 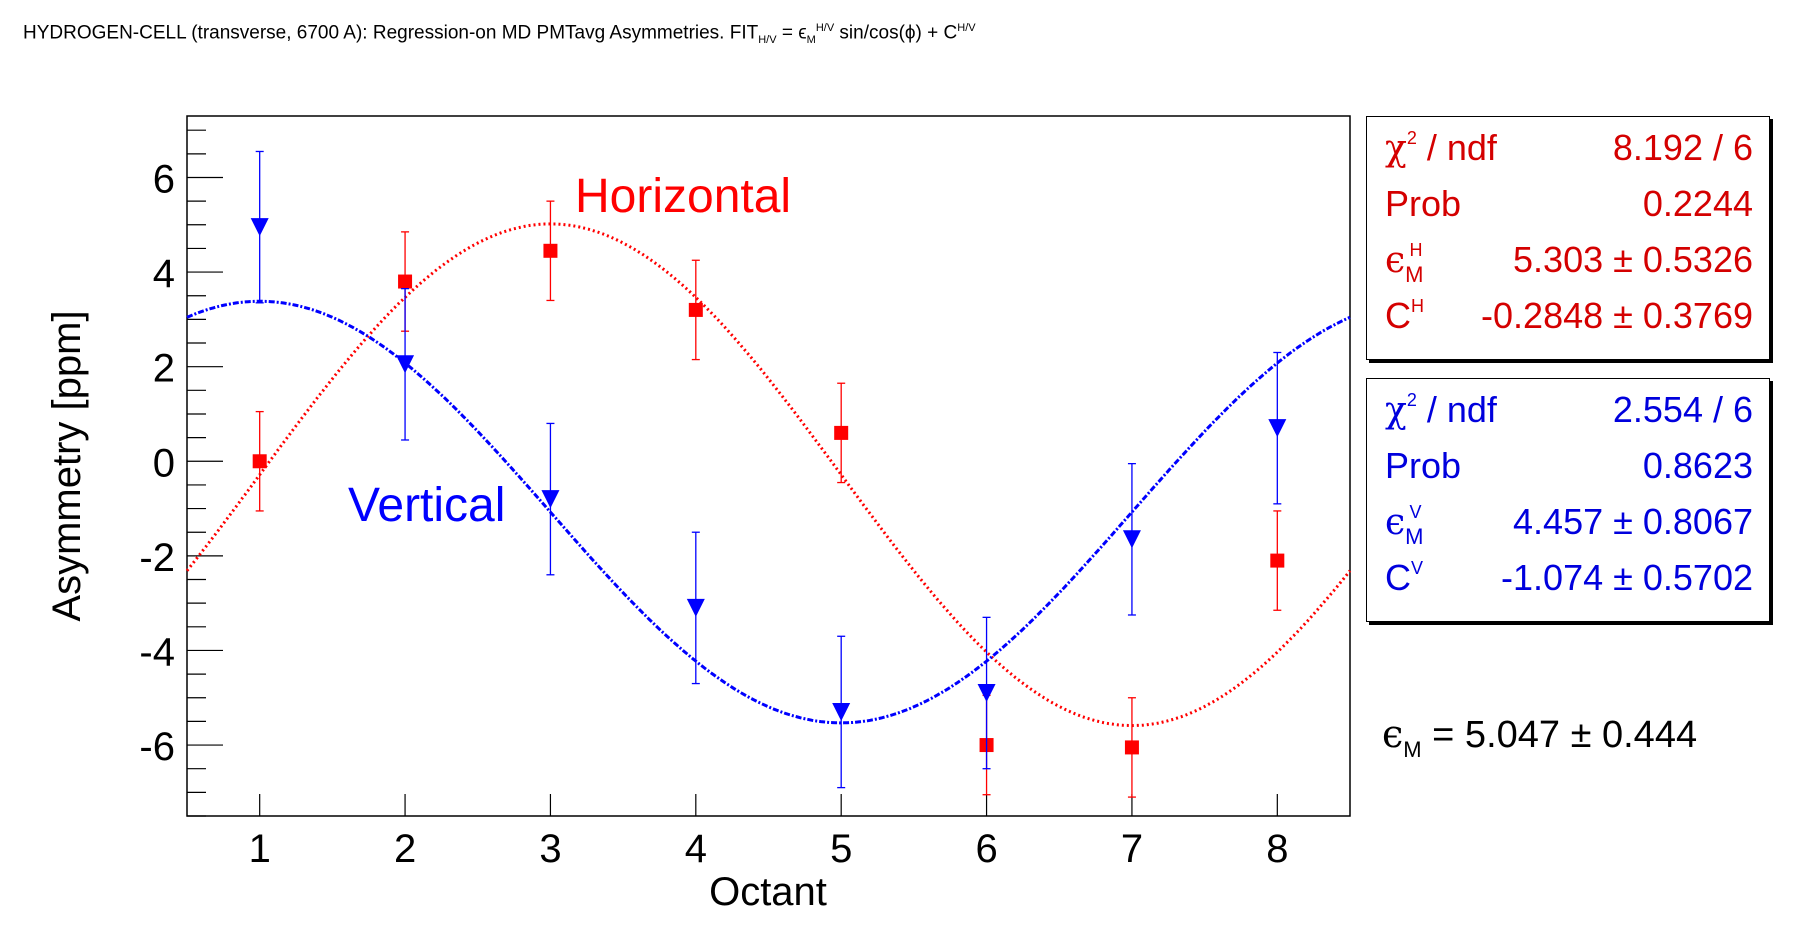 I want to click on y-tick-label: 4, so click(x=164, y=274).